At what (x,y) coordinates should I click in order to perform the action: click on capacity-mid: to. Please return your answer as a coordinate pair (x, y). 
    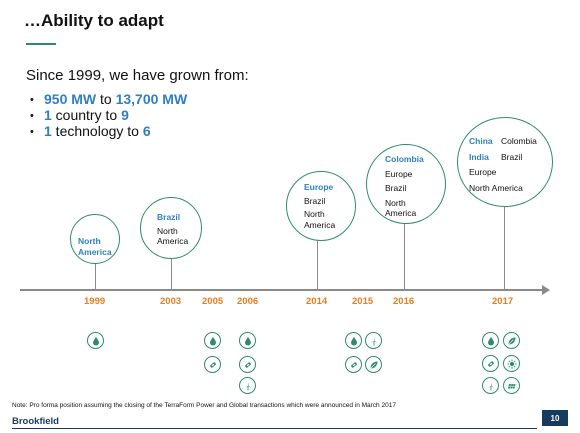
    Looking at the image, I should click on (106, 99).